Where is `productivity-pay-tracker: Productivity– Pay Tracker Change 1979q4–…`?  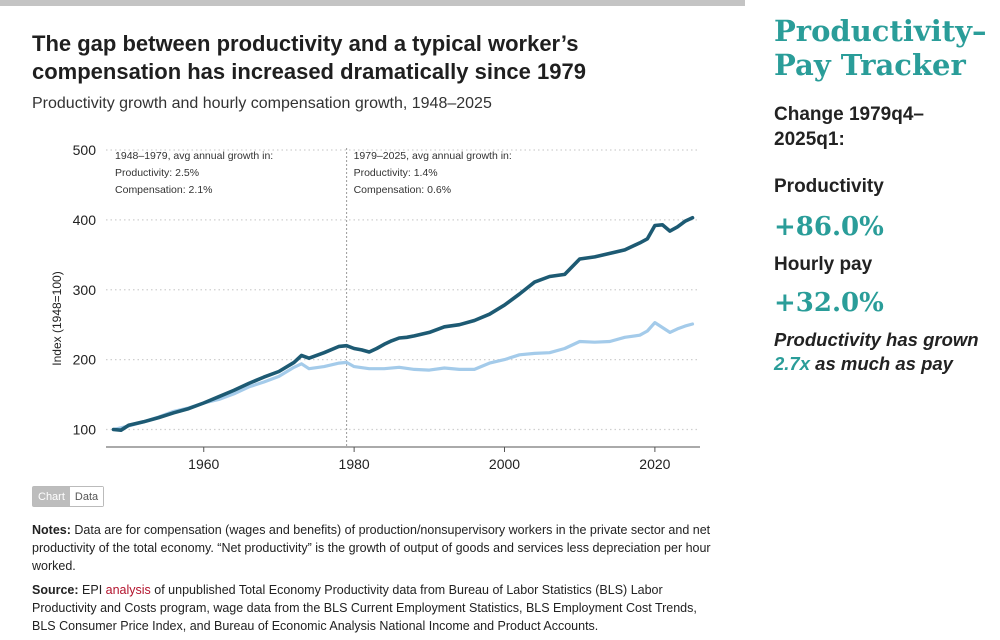
productivity-pay-tracker: Productivity– Pay Tracker Change 1979q4–… is located at coordinates (884, 195).